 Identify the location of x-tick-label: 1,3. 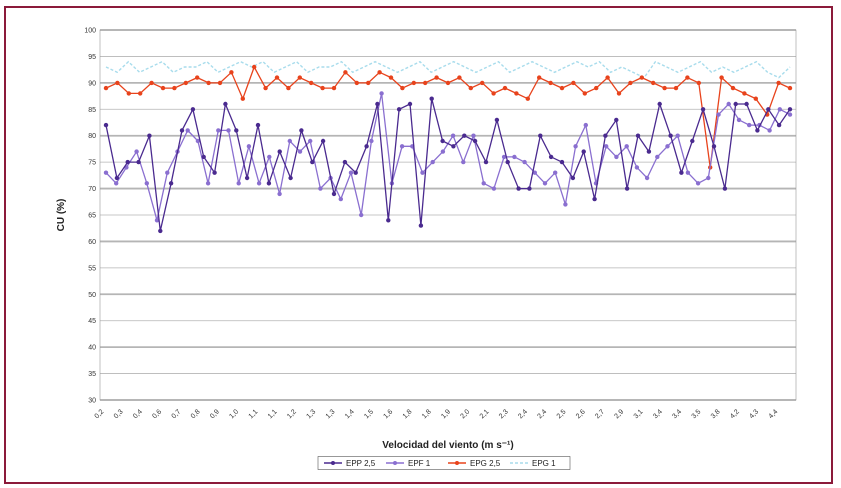
(311, 414).